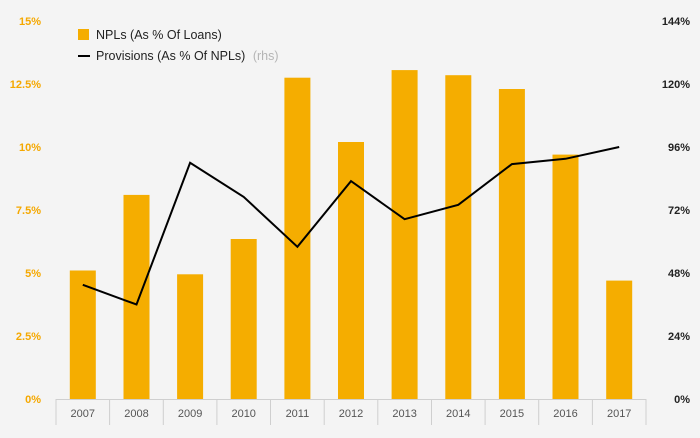 Image resolution: width=700 pixels, height=438 pixels. Describe the element at coordinates (405, 234) in the screenshot. I see `bar-npls-2013` at that location.